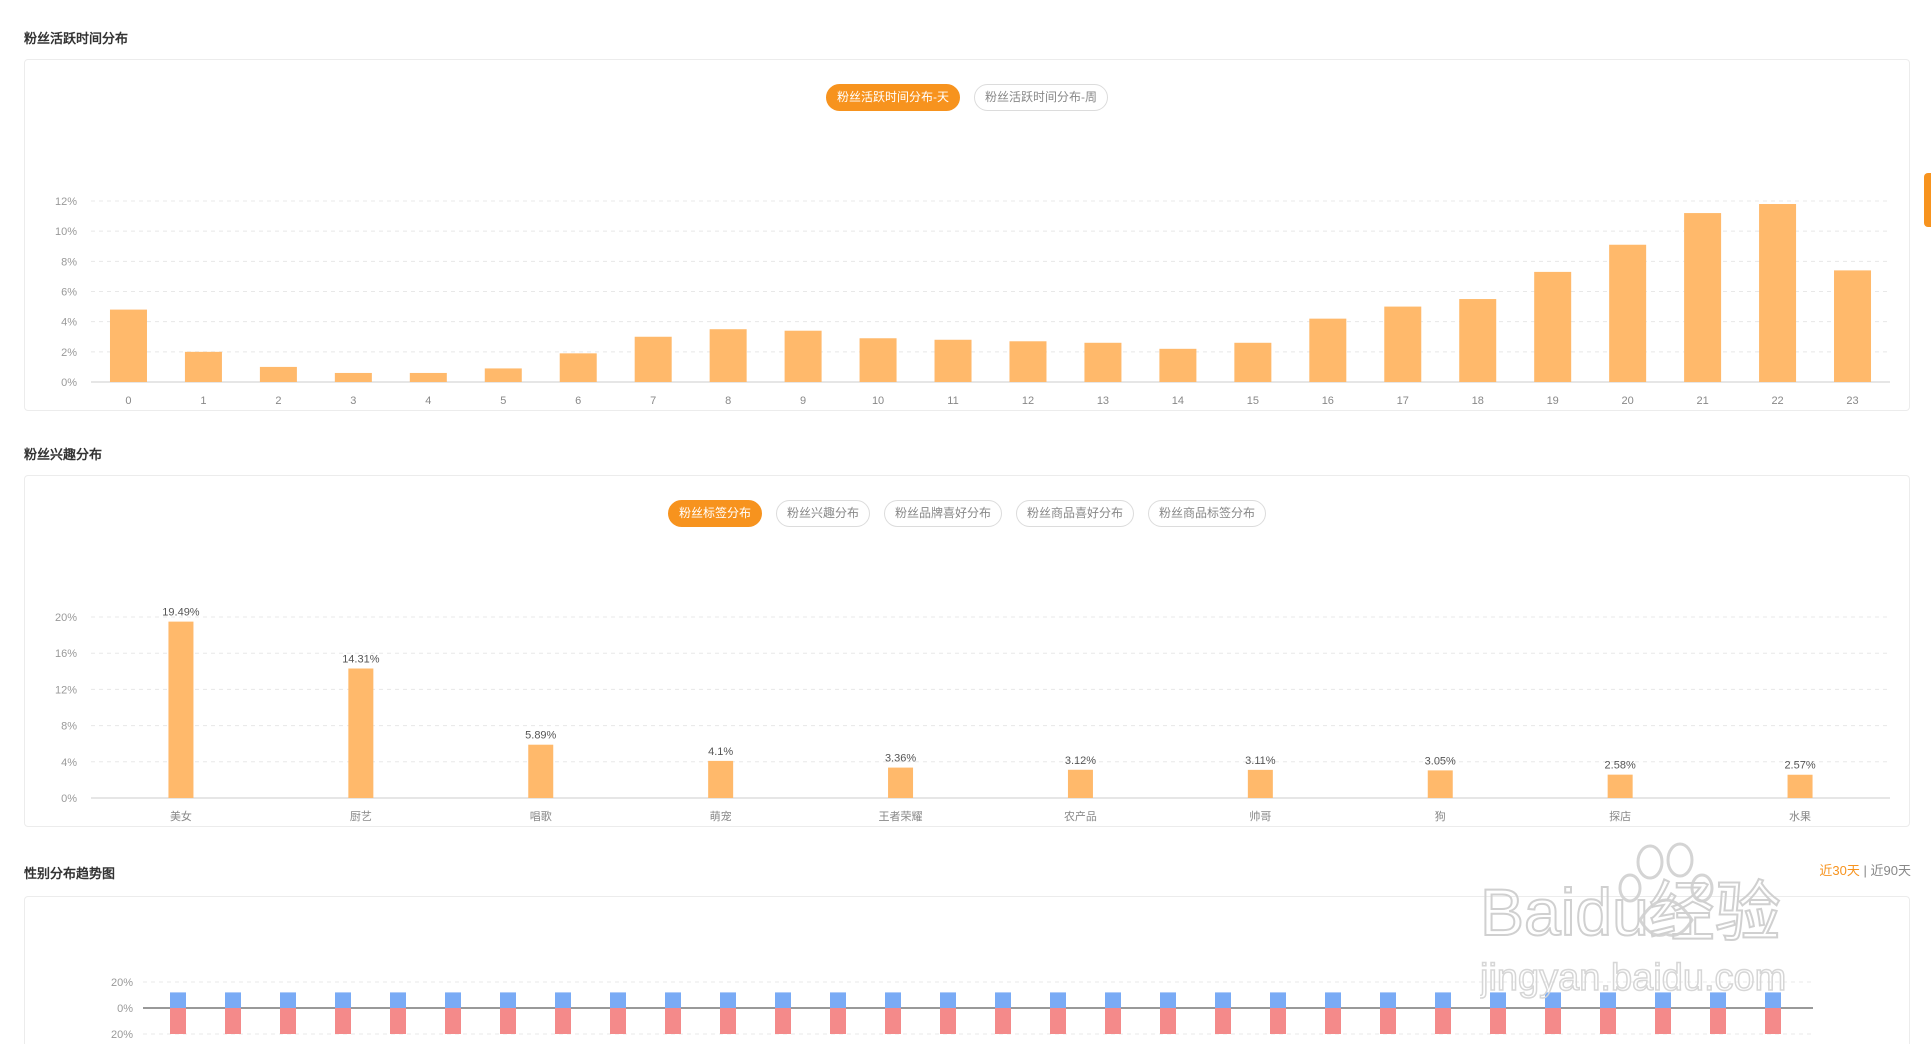 This screenshot has height=1044, width=1931. Describe the element at coordinates (1041, 97) in the screenshot. I see `active-time-tab-1: 粉丝活跃时间分布-周` at that location.